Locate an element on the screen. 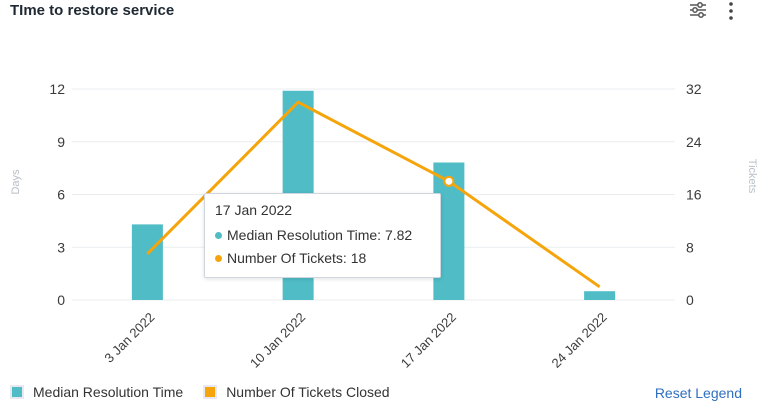  tooltip-median-label: Median Resolution Time: 7.82 is located at coordinates (320, 235).